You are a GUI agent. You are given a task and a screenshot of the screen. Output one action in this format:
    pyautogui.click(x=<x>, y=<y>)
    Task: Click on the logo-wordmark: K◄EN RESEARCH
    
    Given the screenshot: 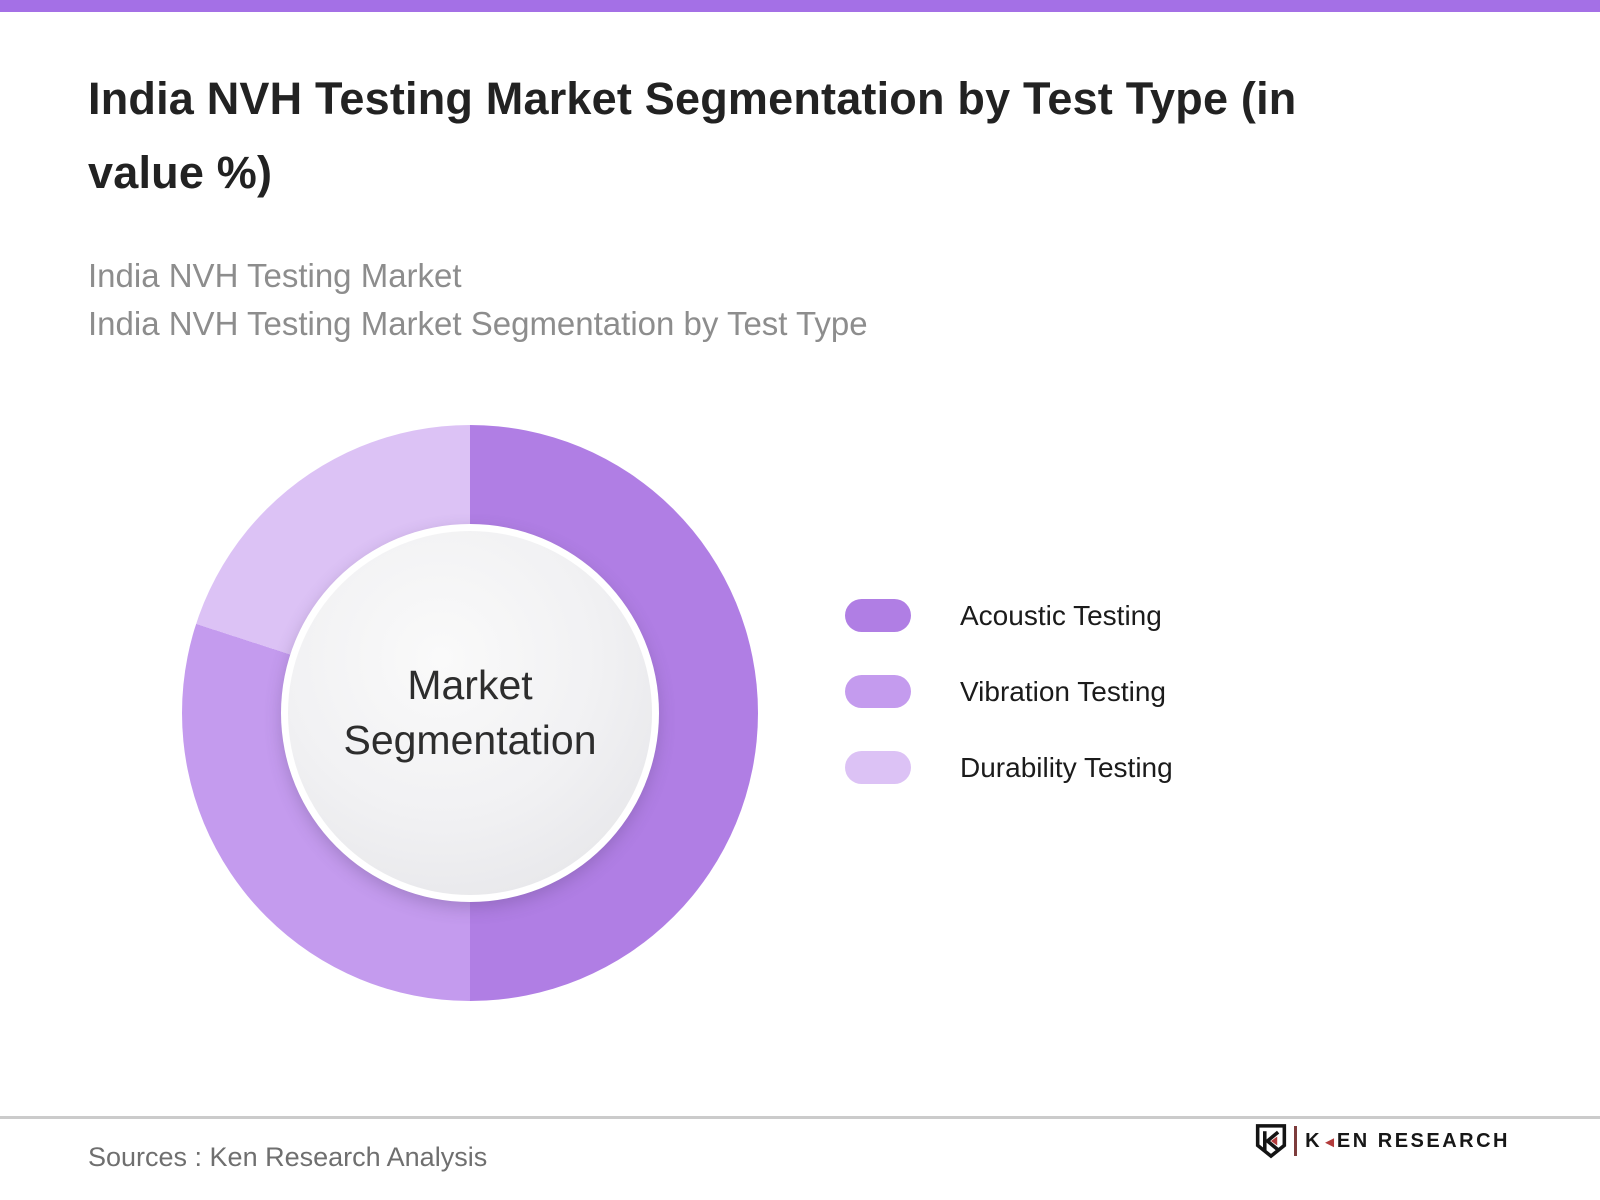 What is the action you would take?
    pyautogui.click(x=1407, y=1141)
    